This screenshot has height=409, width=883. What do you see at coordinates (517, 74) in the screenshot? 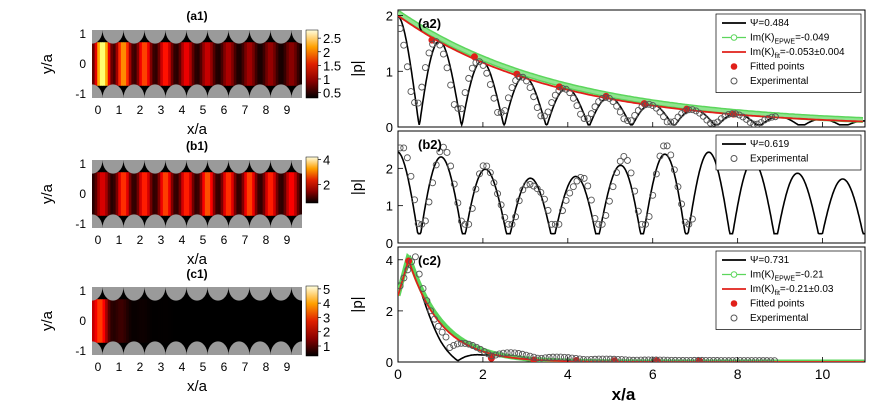
I see `fitted-point` at bounding box center [517, 74].